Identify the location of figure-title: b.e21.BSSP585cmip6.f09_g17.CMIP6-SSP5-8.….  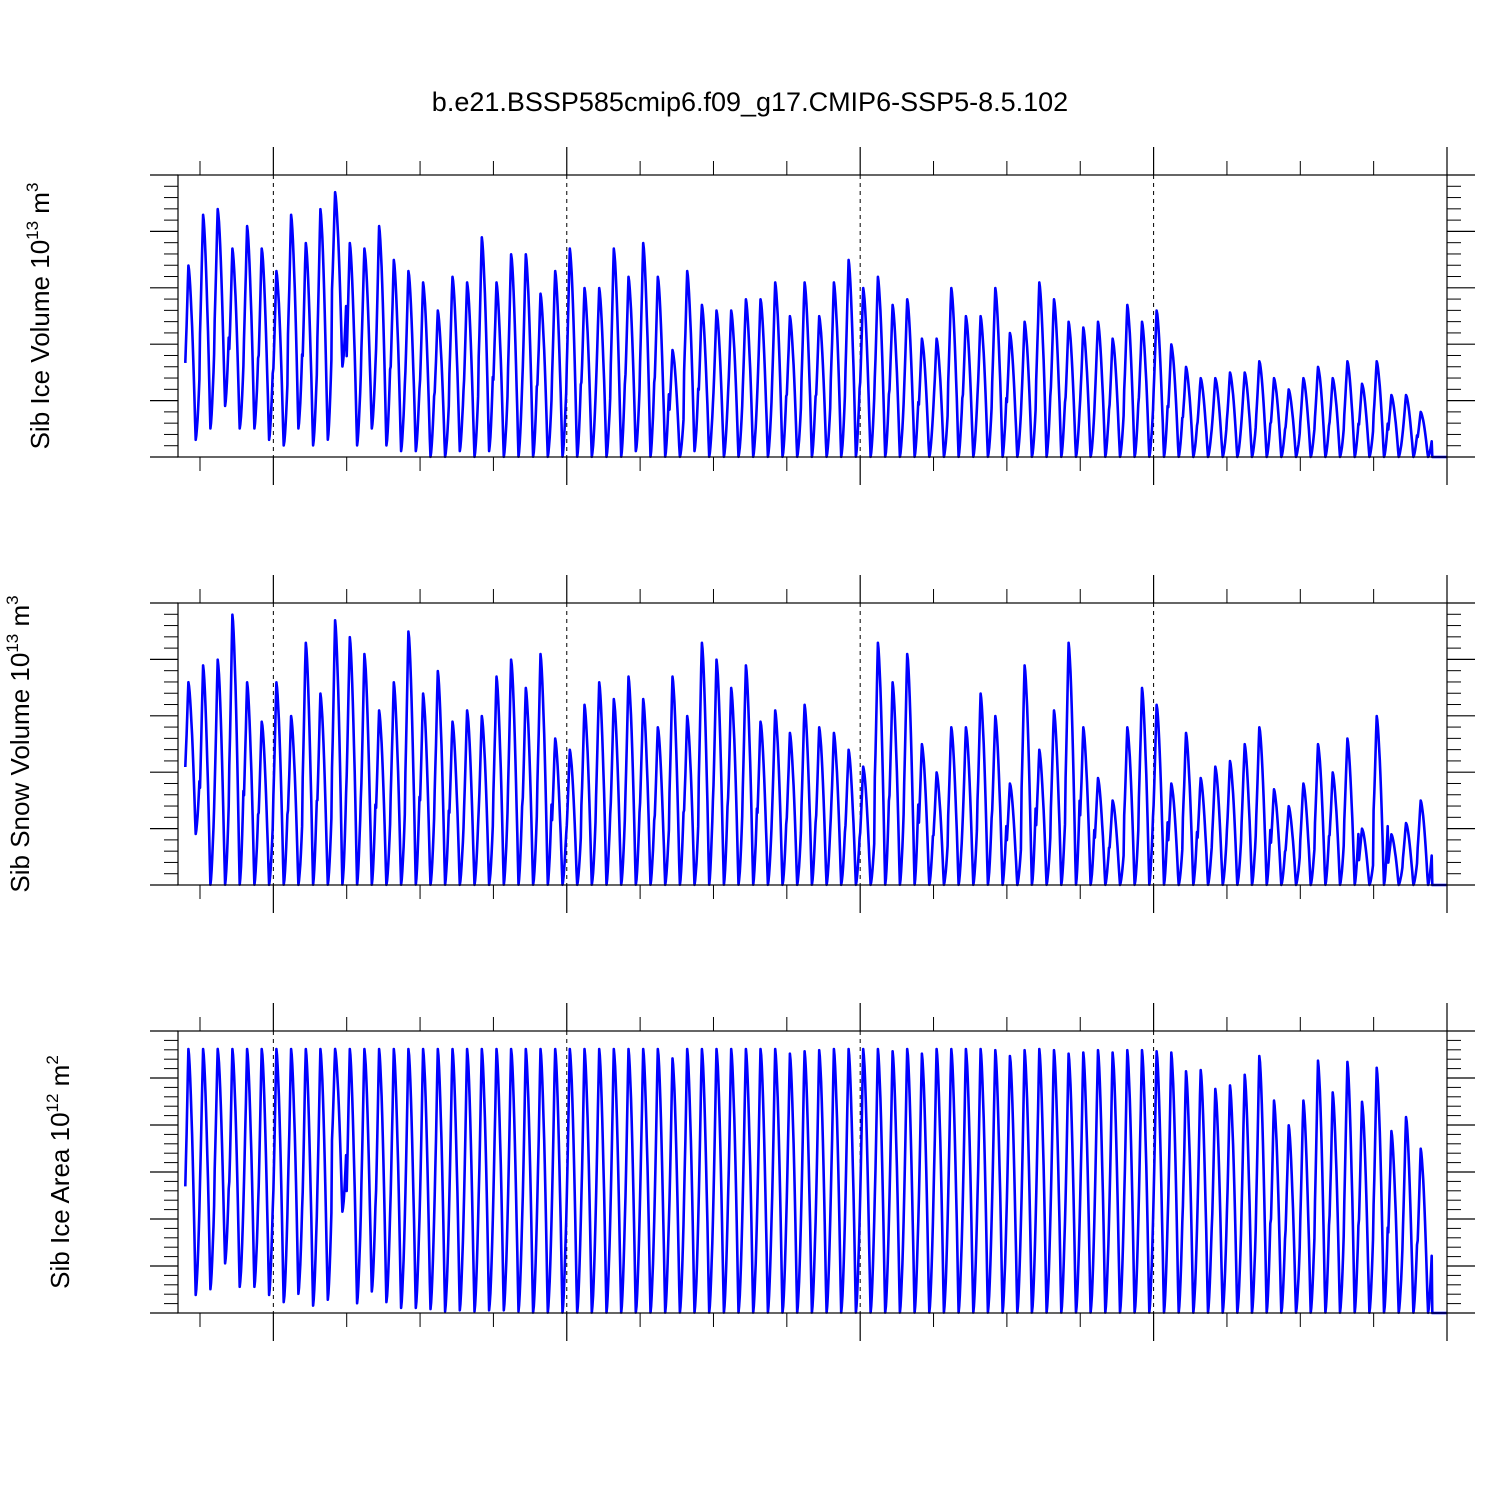
(750, 102).